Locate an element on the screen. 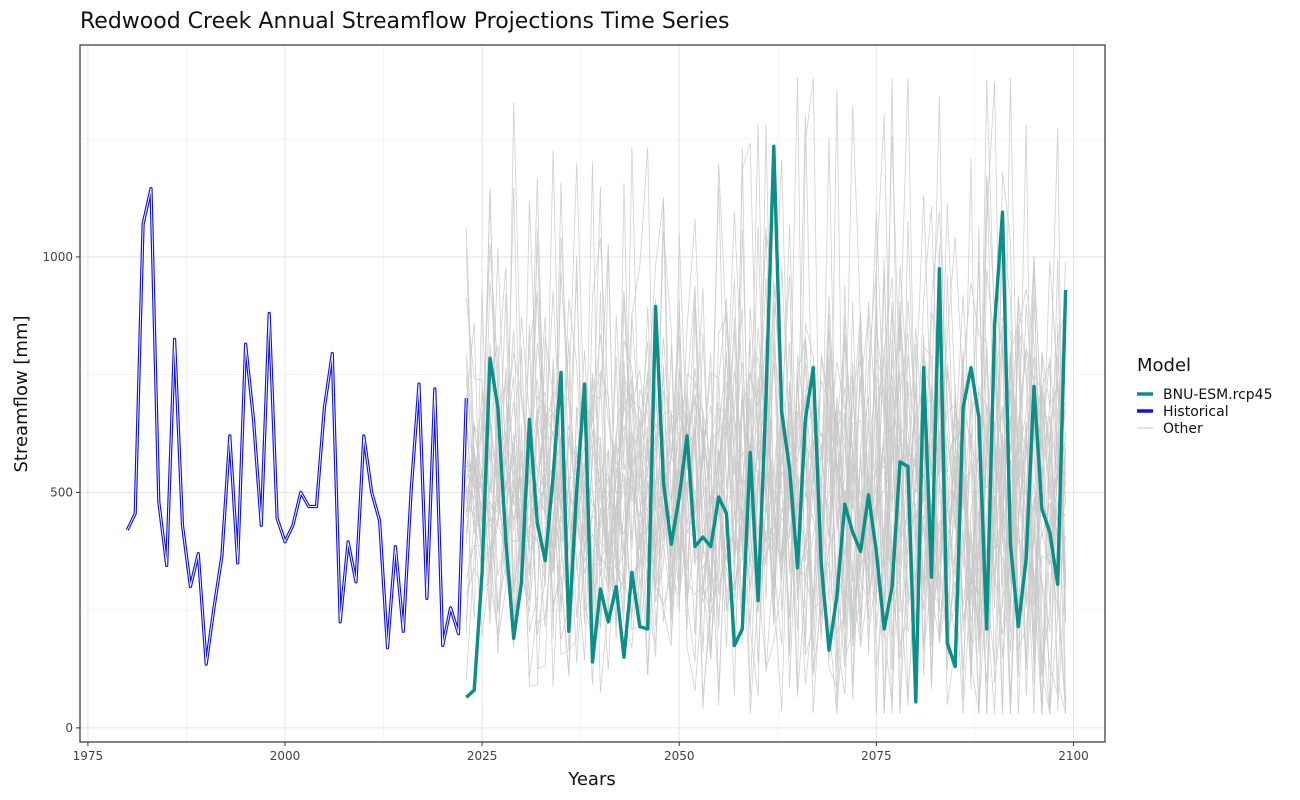 The image size is (1300, 800). x-tick-label: 2075 is located at coordinates (876, 756).